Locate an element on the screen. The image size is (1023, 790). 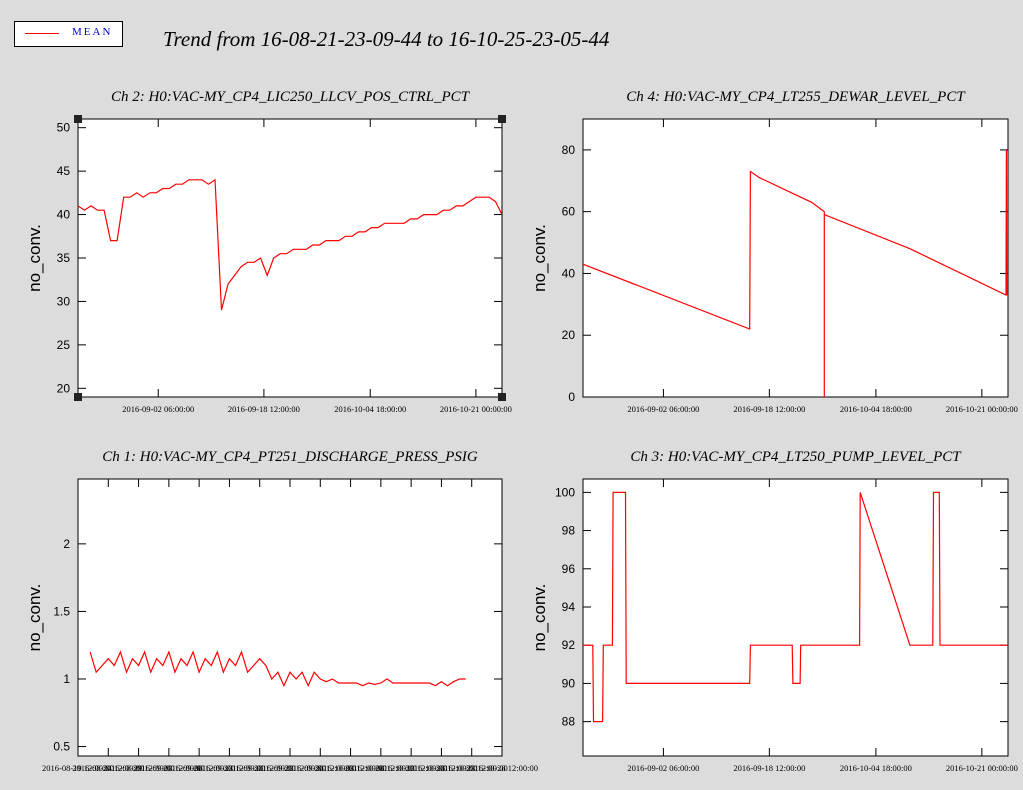
y-tick-label: 50 is located at coordinates (64, 128).